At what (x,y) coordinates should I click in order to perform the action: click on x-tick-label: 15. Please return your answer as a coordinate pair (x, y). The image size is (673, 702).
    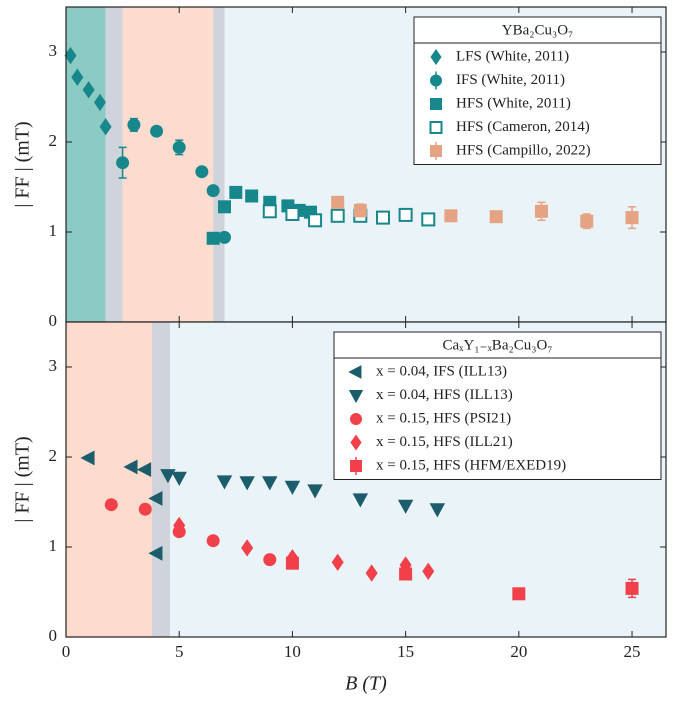
    Looking at the image, I should click on (405, 651).